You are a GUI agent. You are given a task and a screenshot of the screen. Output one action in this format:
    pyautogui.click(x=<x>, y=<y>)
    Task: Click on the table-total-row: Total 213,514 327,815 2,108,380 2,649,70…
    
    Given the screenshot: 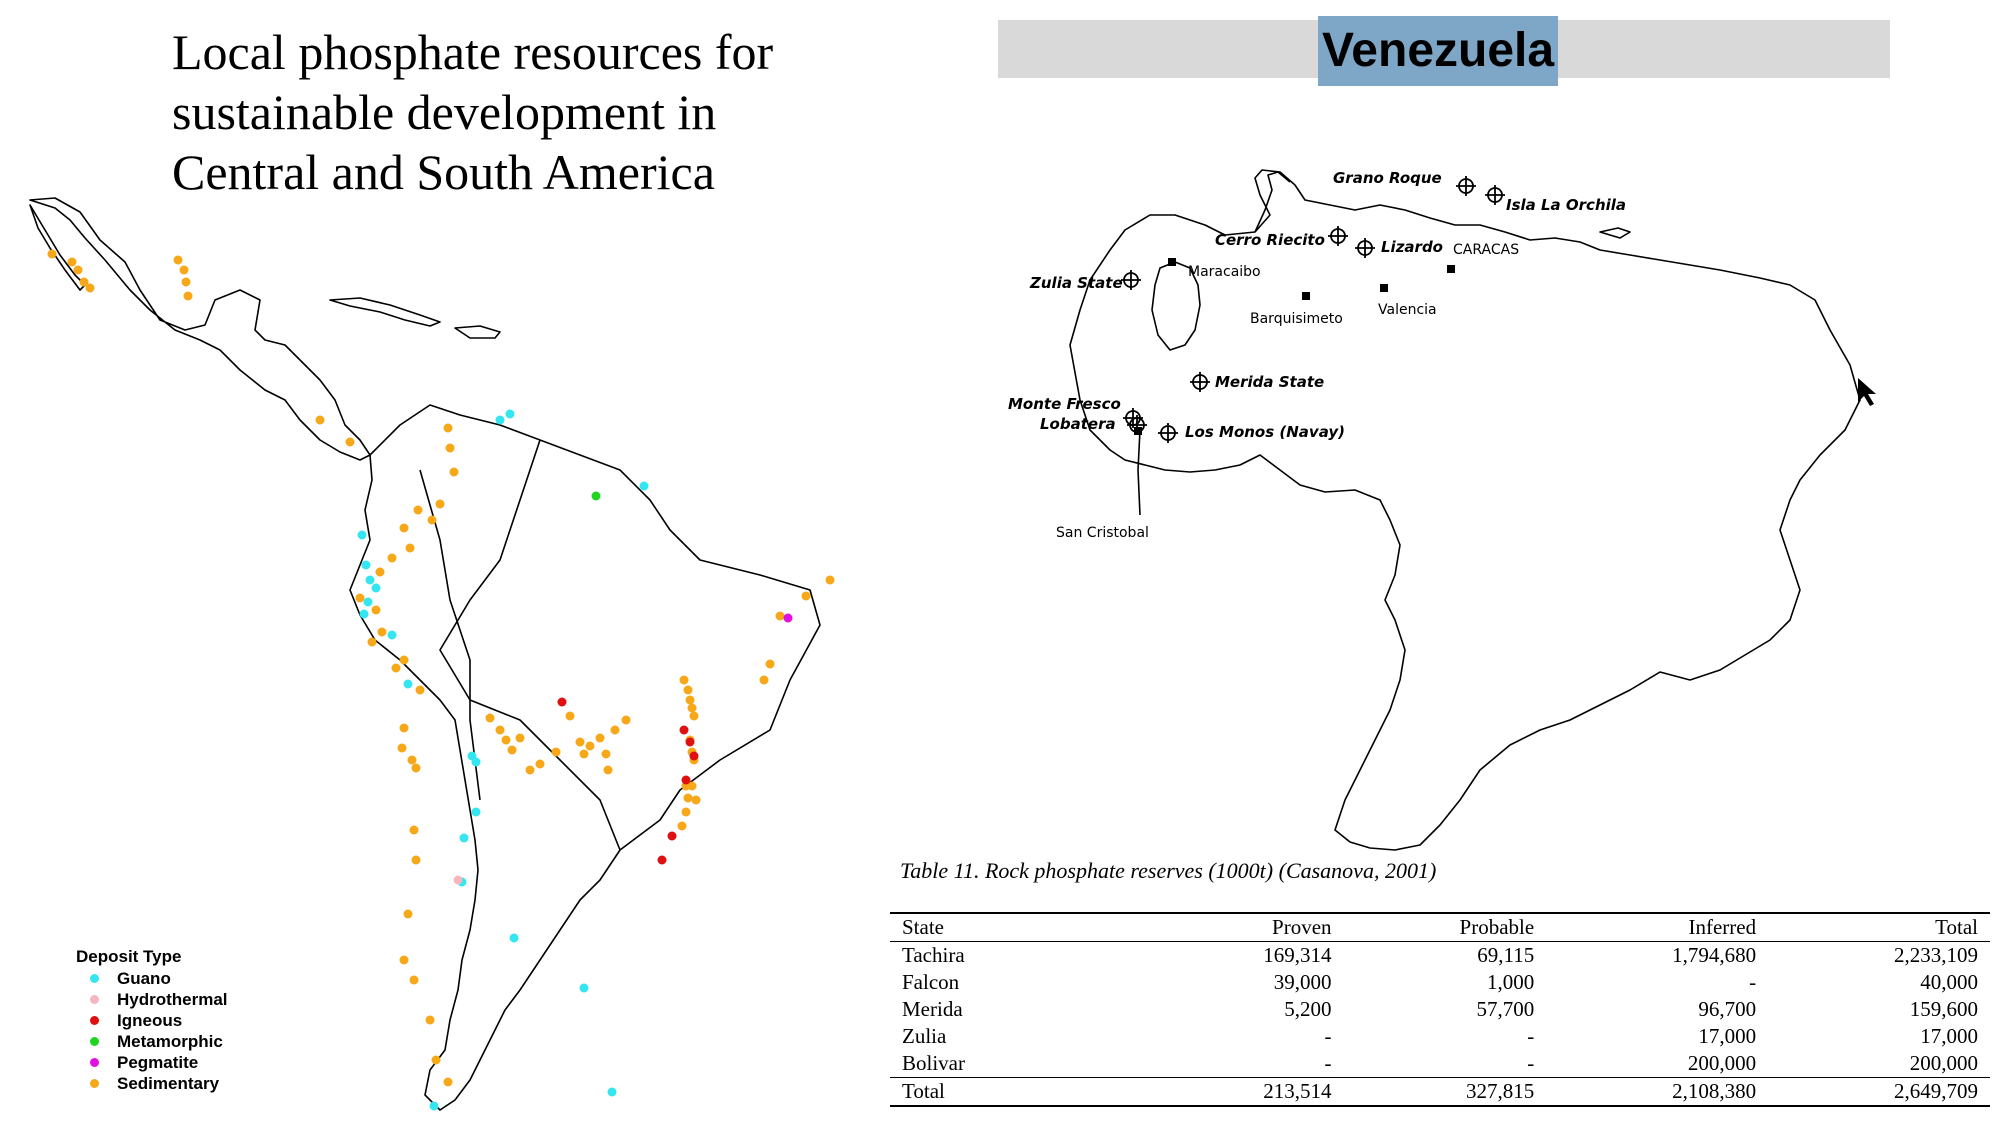 What is the action you would take?
    pyautogui.click(x=1440, y=1092)
    